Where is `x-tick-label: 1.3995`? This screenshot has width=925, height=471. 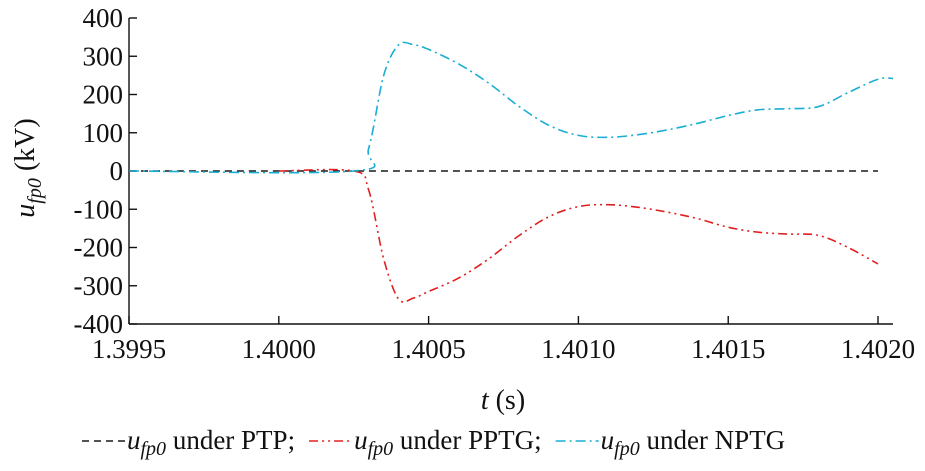 x-tick-label: 1.3995 is located at coordinates (129, 349).